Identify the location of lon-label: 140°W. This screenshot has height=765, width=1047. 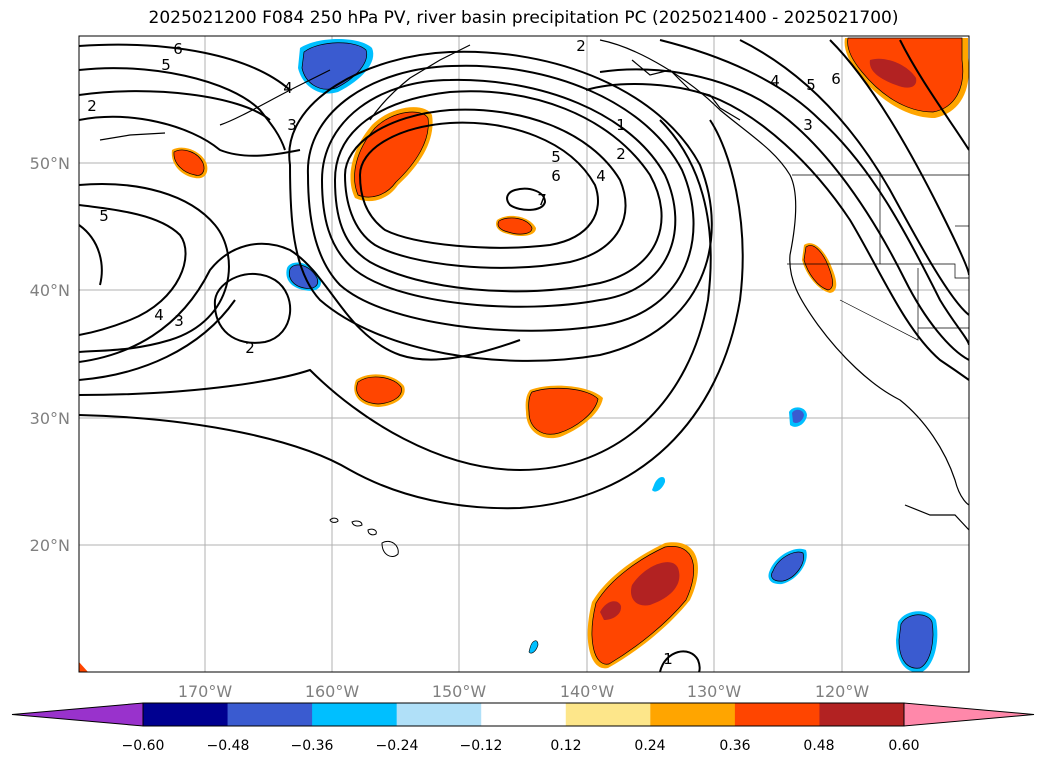
(587, 691).